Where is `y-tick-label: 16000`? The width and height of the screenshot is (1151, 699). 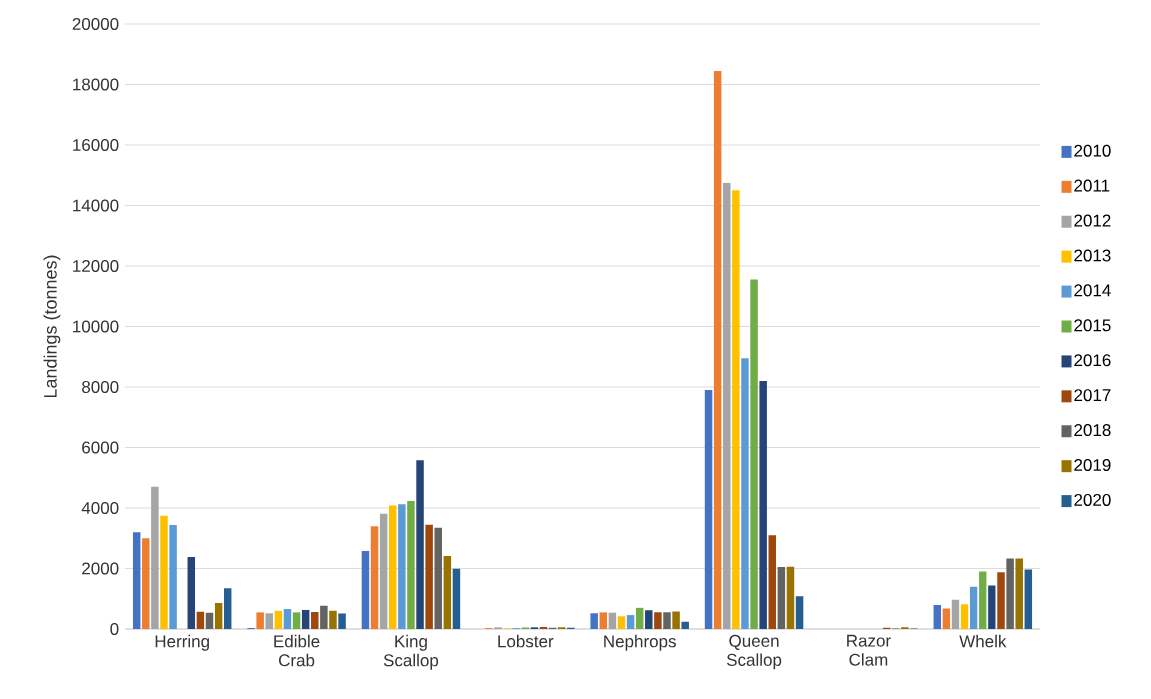
y-tick-label: 16000 is located at coordinates (96, 145).